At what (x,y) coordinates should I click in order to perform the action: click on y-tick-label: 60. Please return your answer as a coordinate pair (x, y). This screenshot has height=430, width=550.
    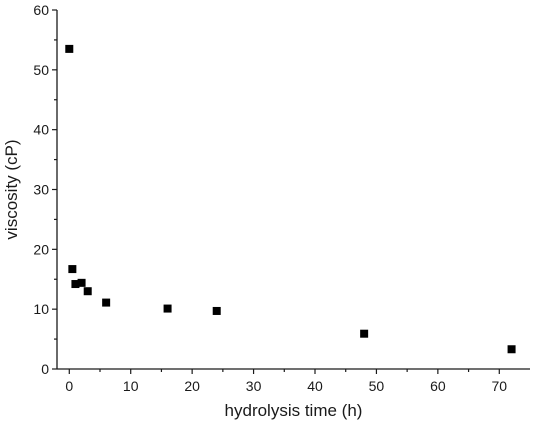
    Looking at the image, I should click on (41, 10).